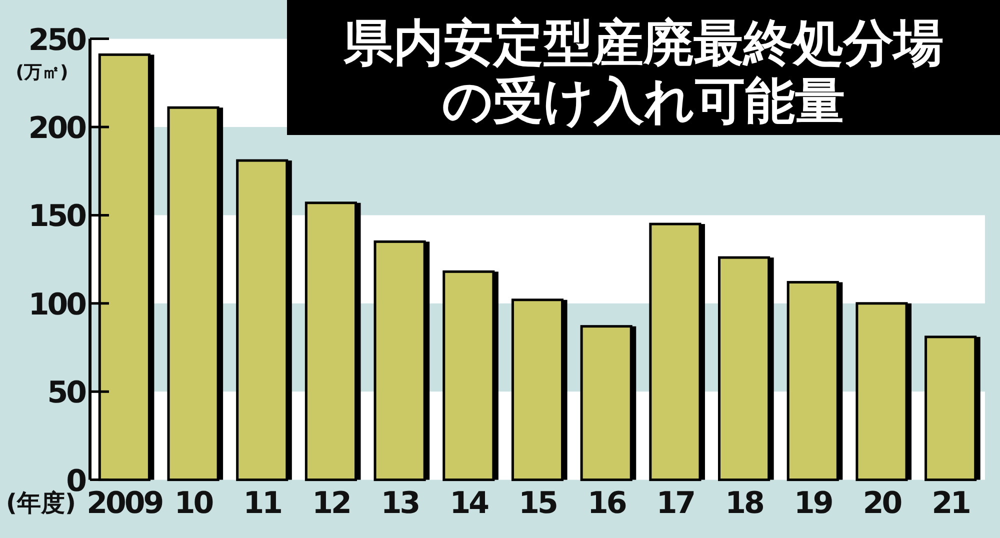 The height and width of the screenshot is (538, 1000). I want to click on y-tick-label: 250, so click(57, 40).